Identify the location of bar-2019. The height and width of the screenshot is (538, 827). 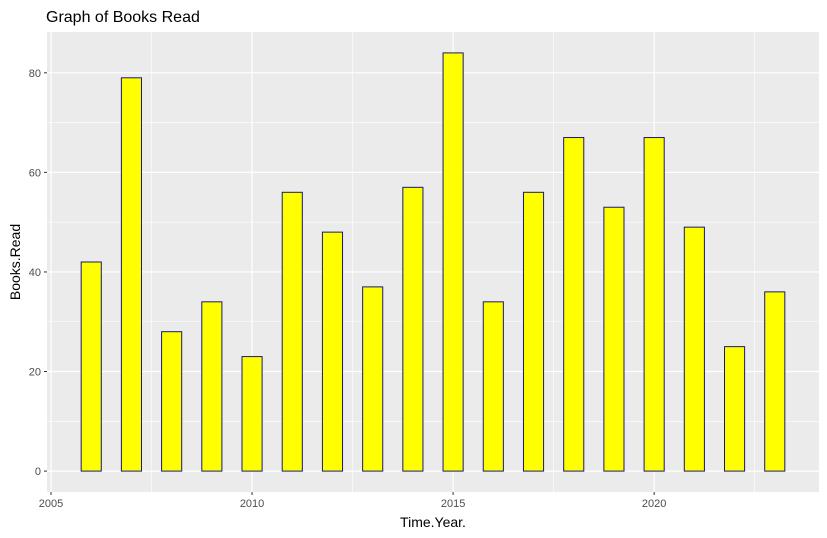
(614, 339).